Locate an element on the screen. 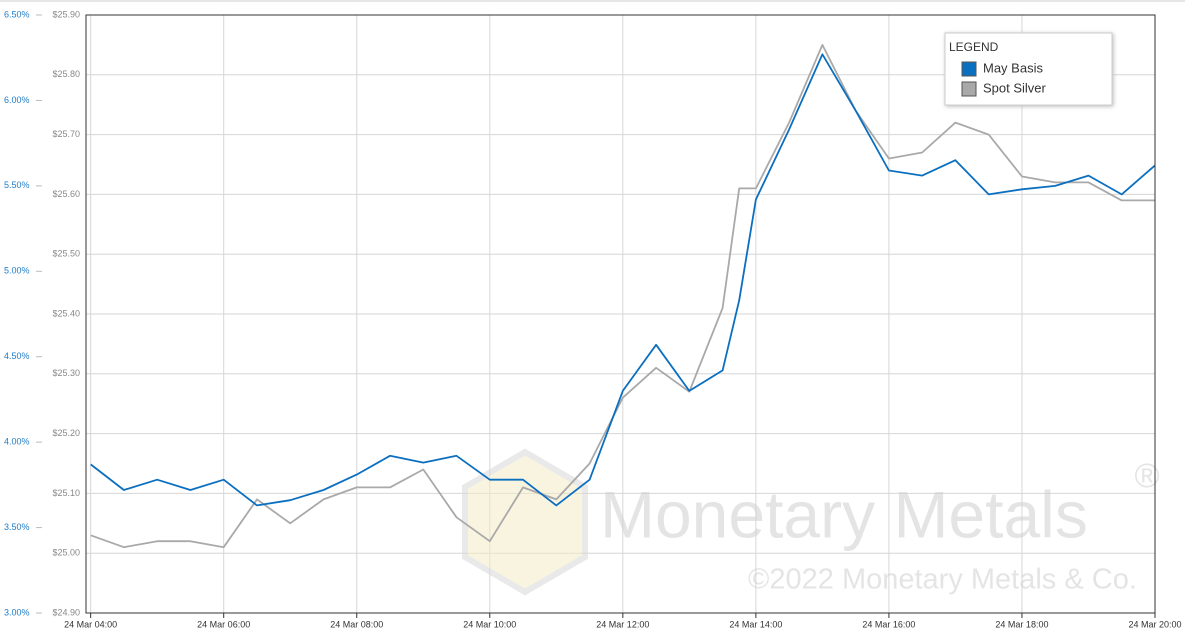 Image resolution: width=1185 pixels, height=634 pixels. y-tick-label: $25.50 is located at coordinates (66, 254).